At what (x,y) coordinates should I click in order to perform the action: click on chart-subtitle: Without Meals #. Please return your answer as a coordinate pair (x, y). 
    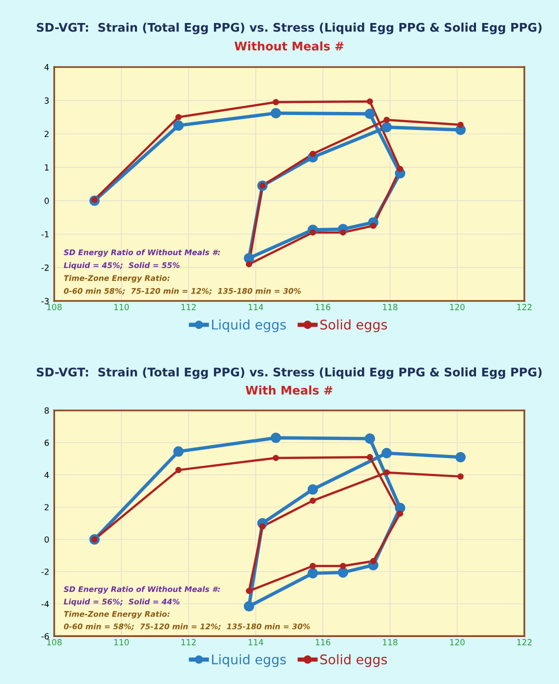
    Looking at the image, I should click on (289, 46).